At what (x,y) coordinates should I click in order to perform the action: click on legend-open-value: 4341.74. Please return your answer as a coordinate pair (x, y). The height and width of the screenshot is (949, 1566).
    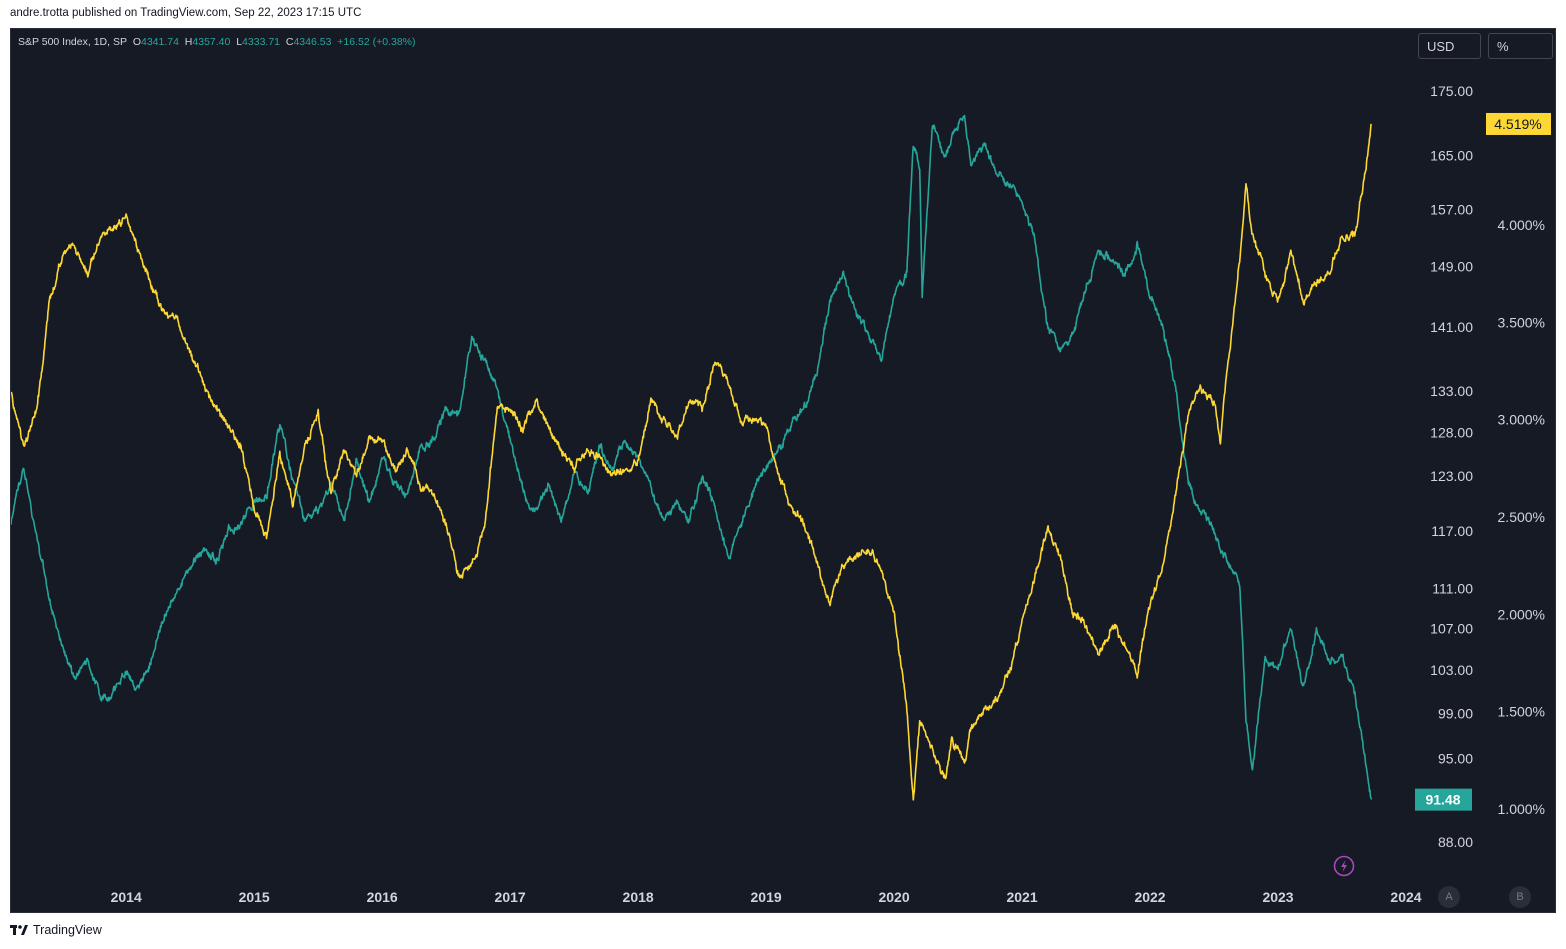
    Looking at the image, I should click on (159, 42).